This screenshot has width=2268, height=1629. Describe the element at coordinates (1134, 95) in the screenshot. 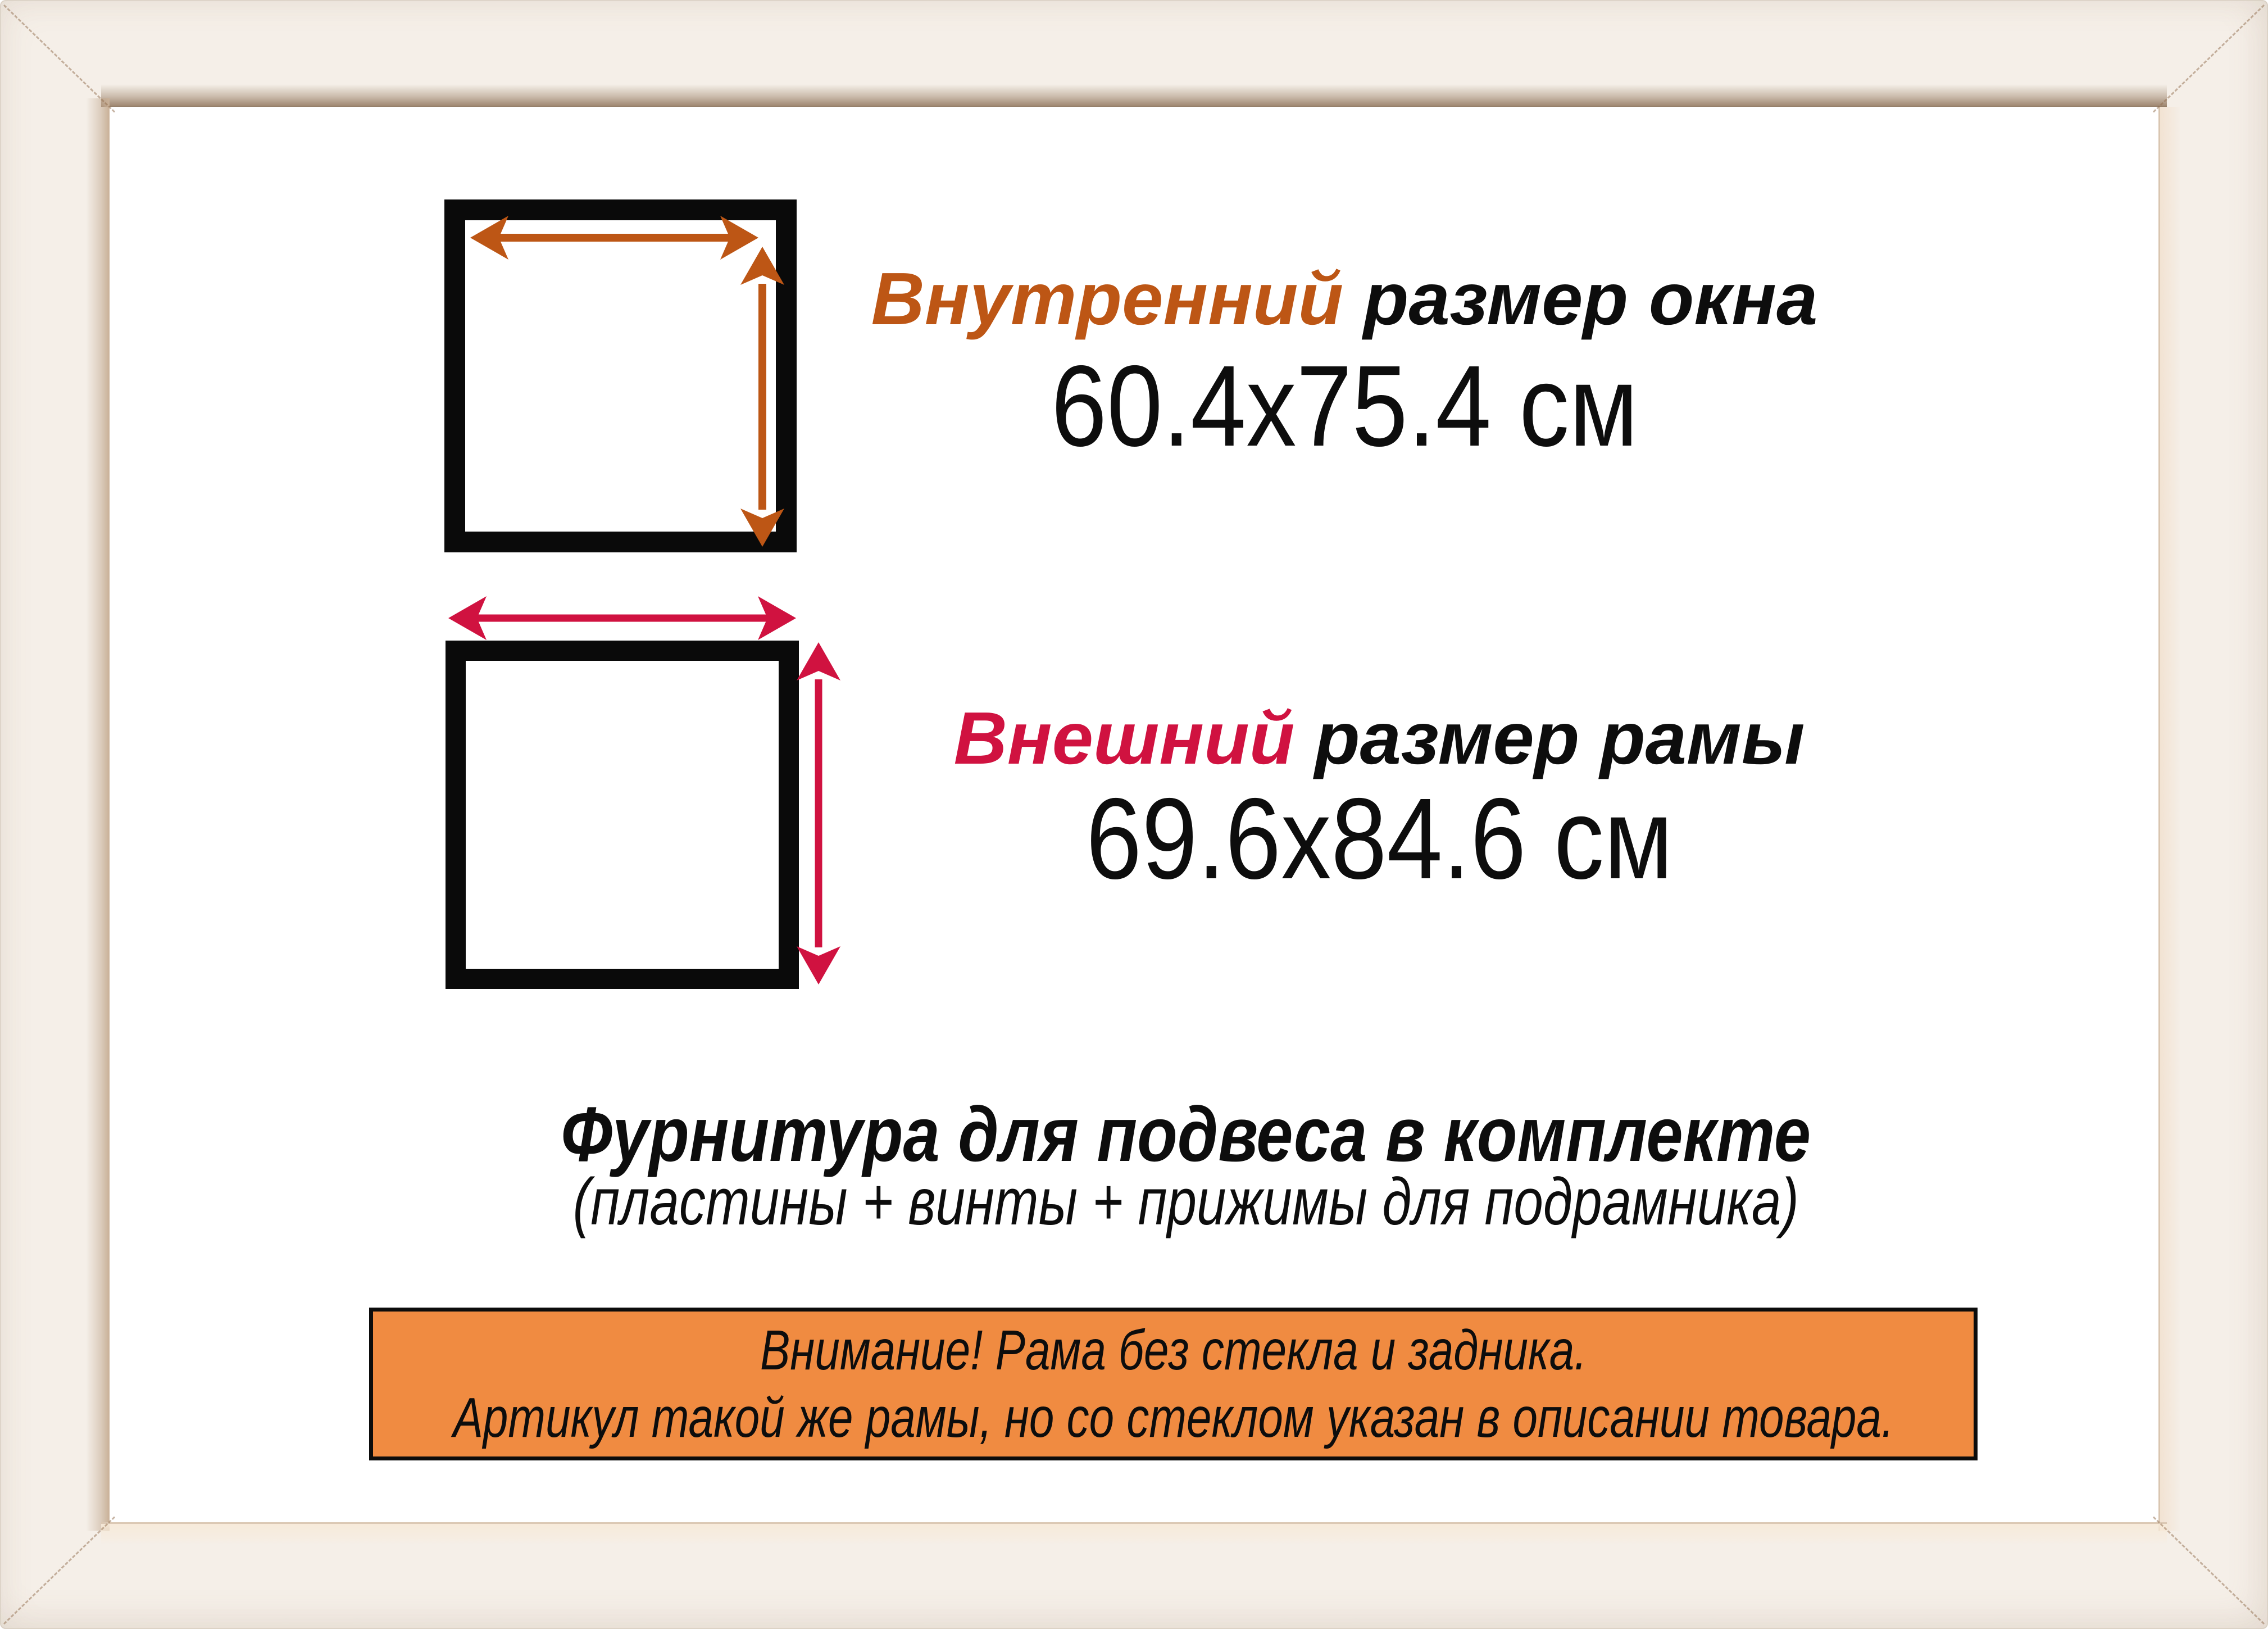

I see `frame-top-rail-shadow` at that location.